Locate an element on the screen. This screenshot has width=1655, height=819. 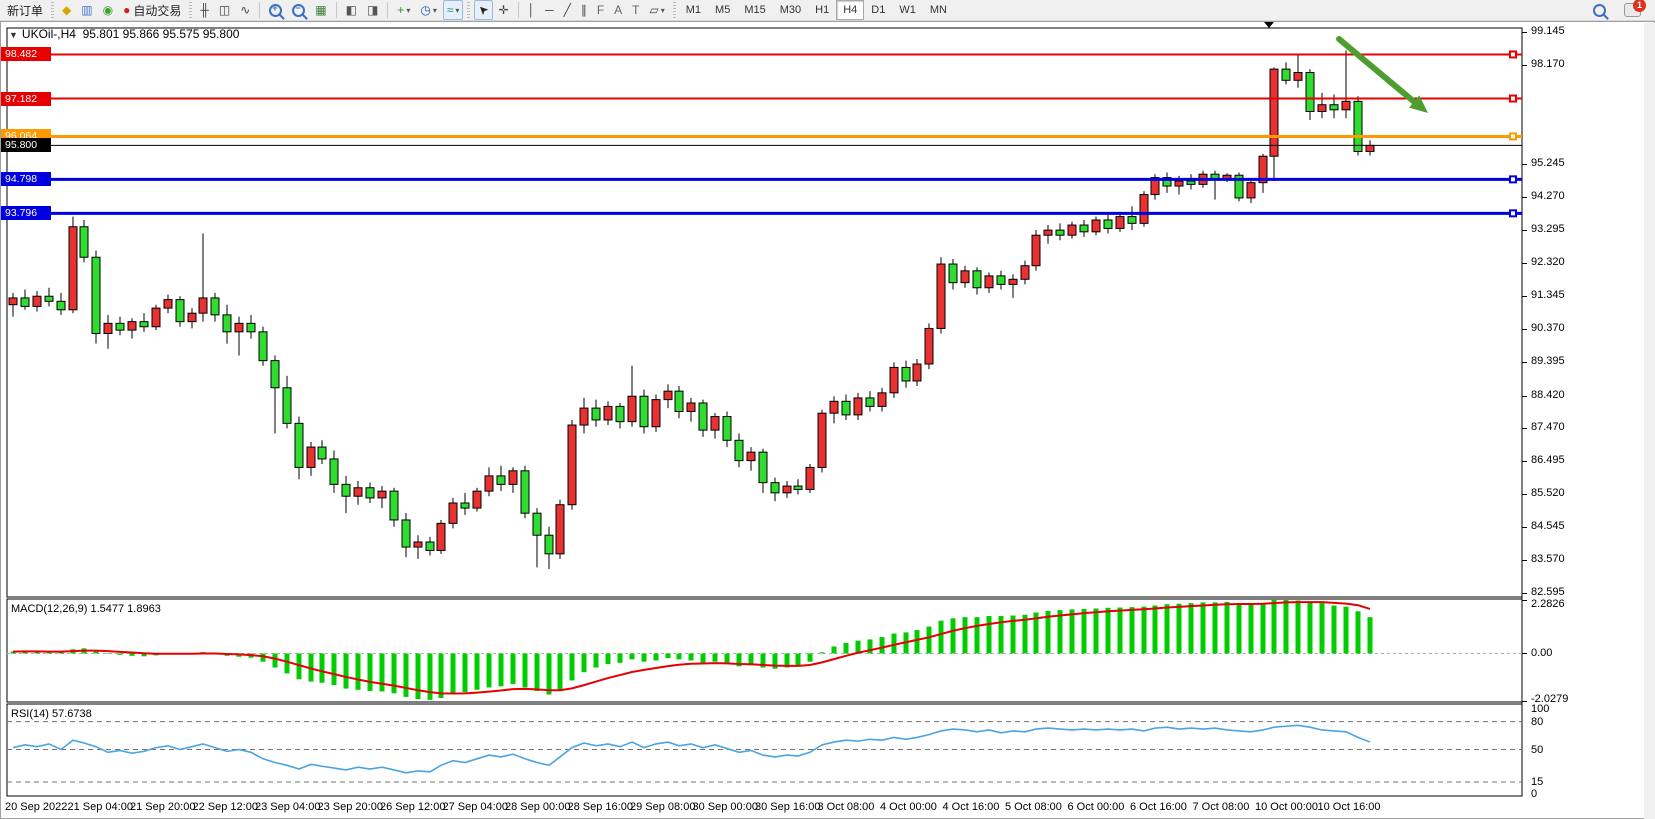
bar-chart-icon: ╫ is located at coordinates (204, 10).